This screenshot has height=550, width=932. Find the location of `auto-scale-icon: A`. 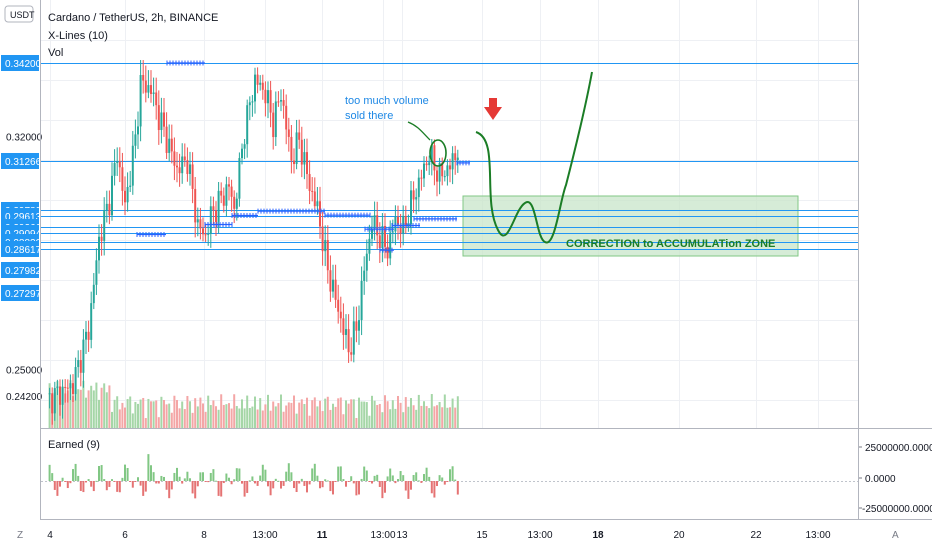

auto-scale-icon: A is located at coordinates (895, 535).